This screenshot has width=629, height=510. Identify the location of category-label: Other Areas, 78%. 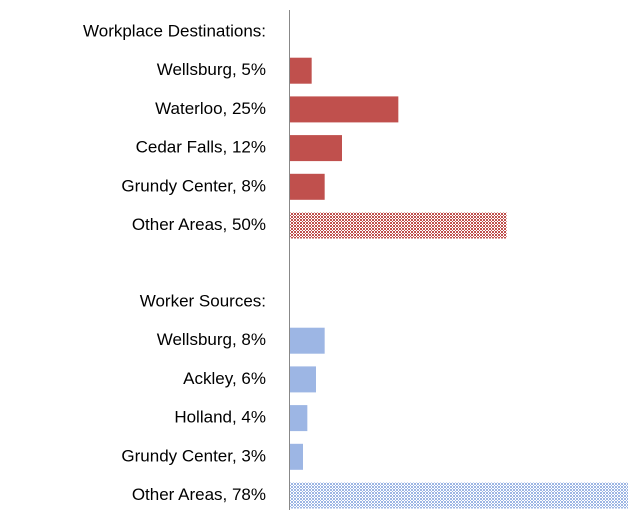
(199, 494).